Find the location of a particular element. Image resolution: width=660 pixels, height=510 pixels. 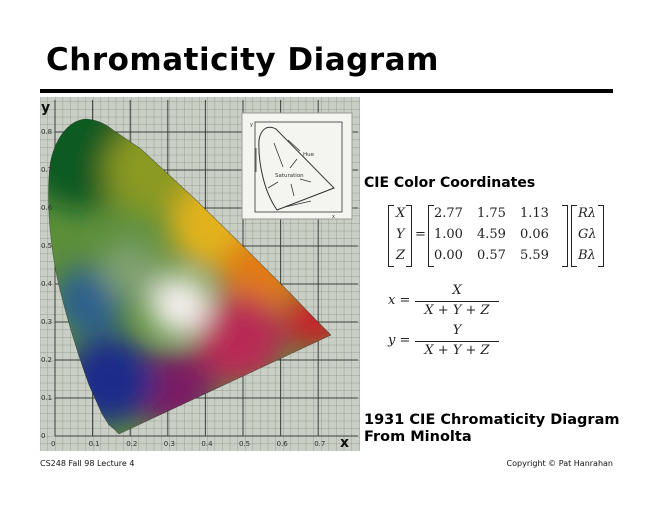

x-tick-label: 0.6 is located at coordinates (283, 444).